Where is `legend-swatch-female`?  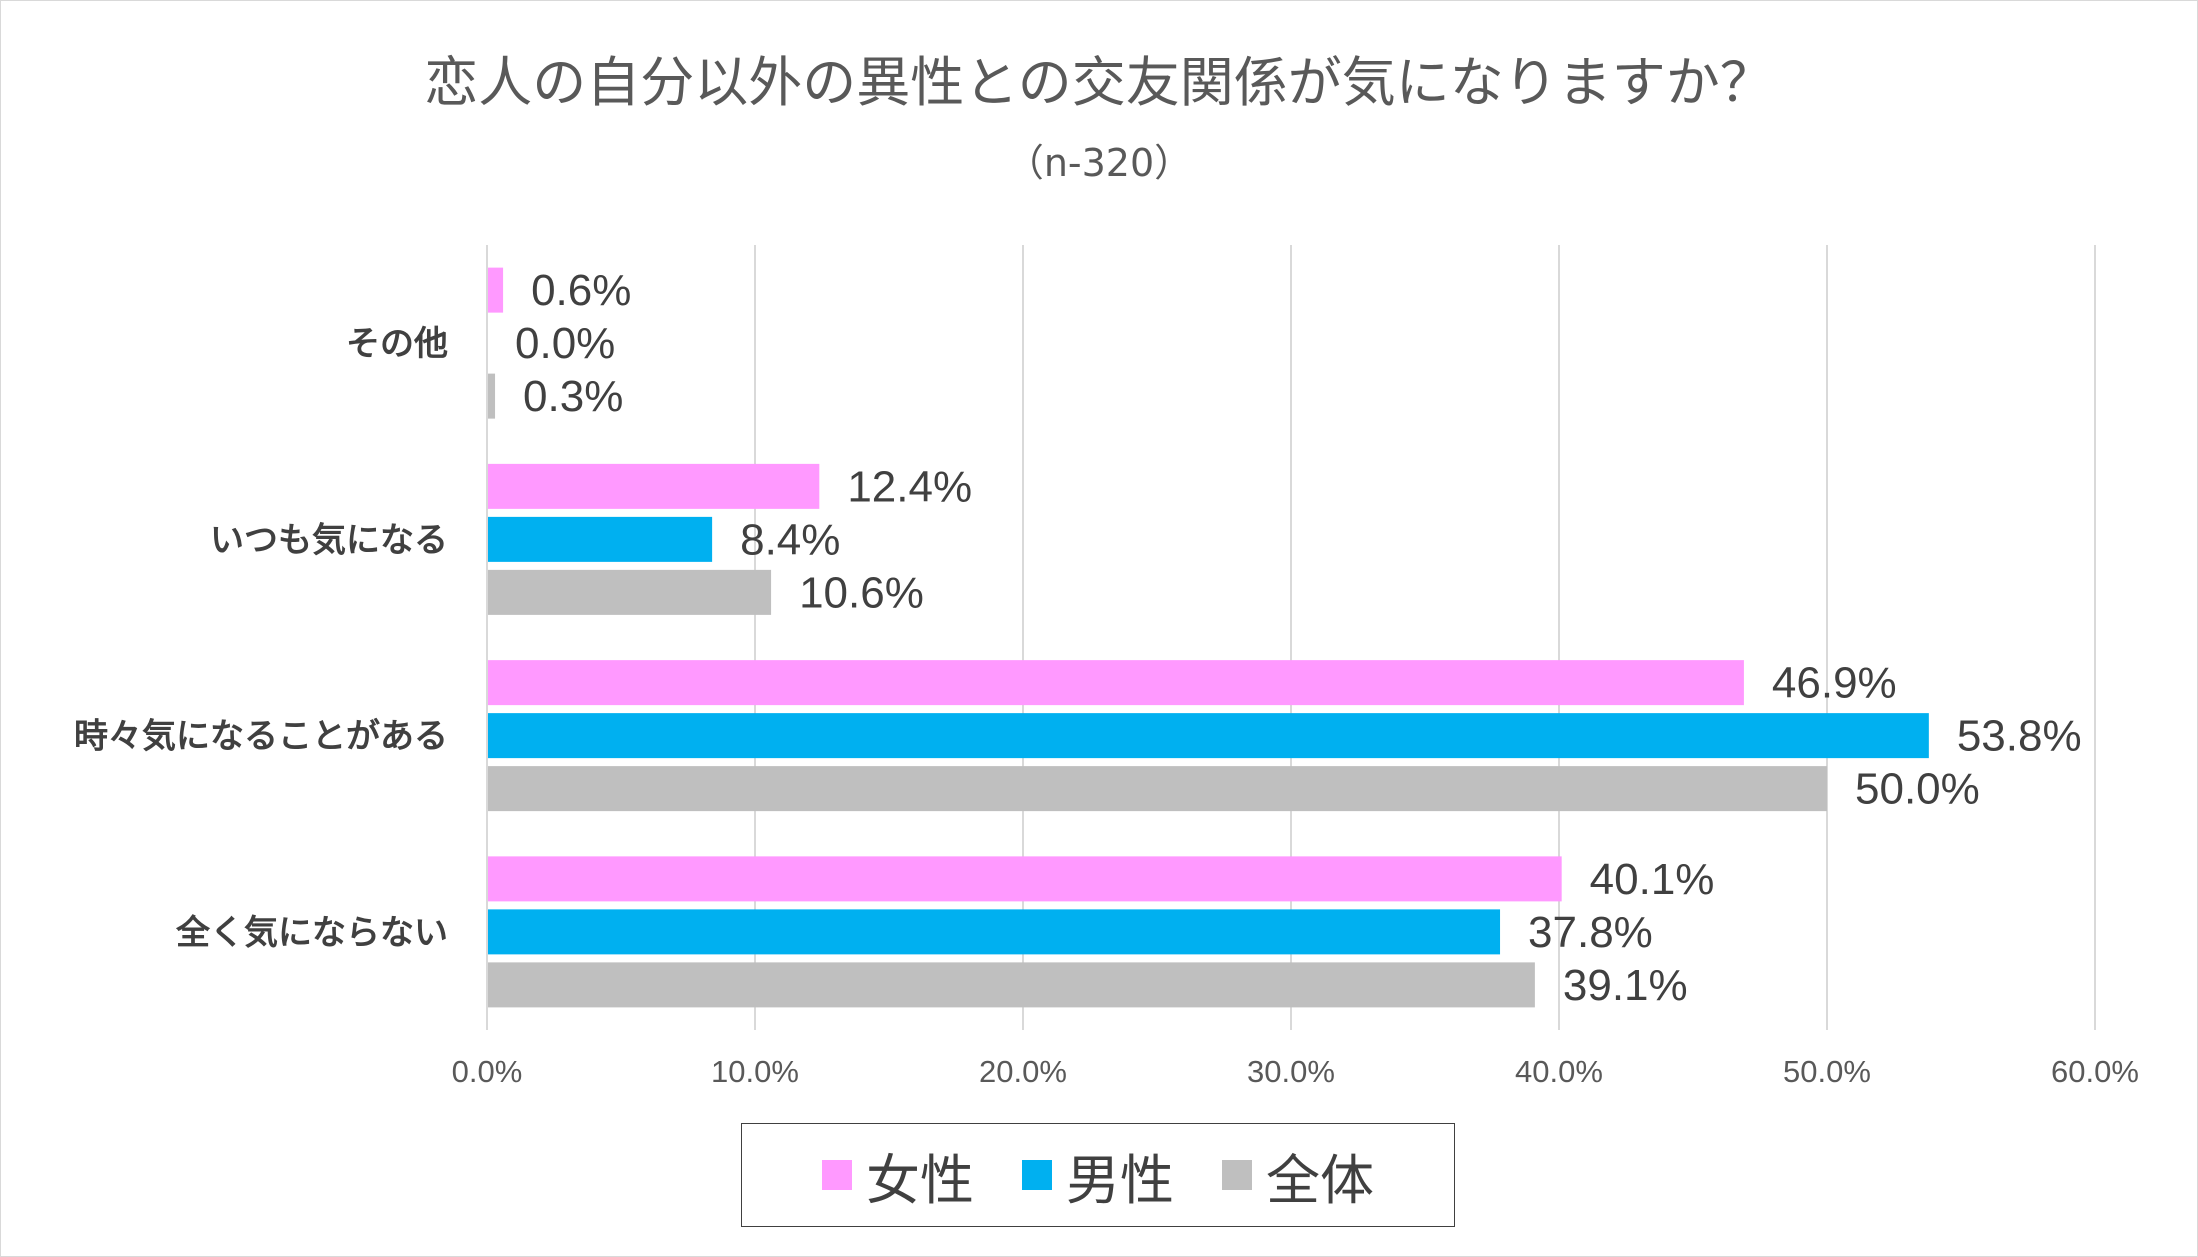 legend-swatch-female is located at coordinates (837, 1175).